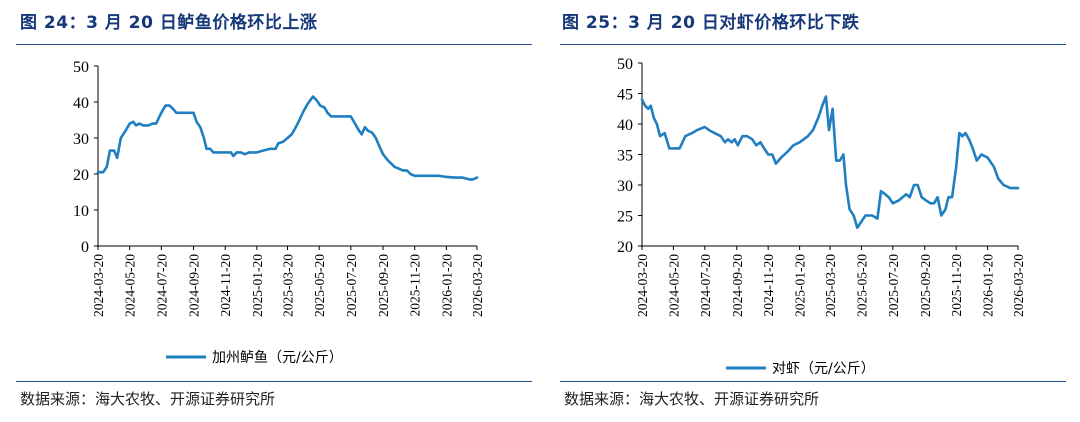 This screenshot has width=1080, height=422. I want to click on figure-24-source-rule, so click(274, 381).